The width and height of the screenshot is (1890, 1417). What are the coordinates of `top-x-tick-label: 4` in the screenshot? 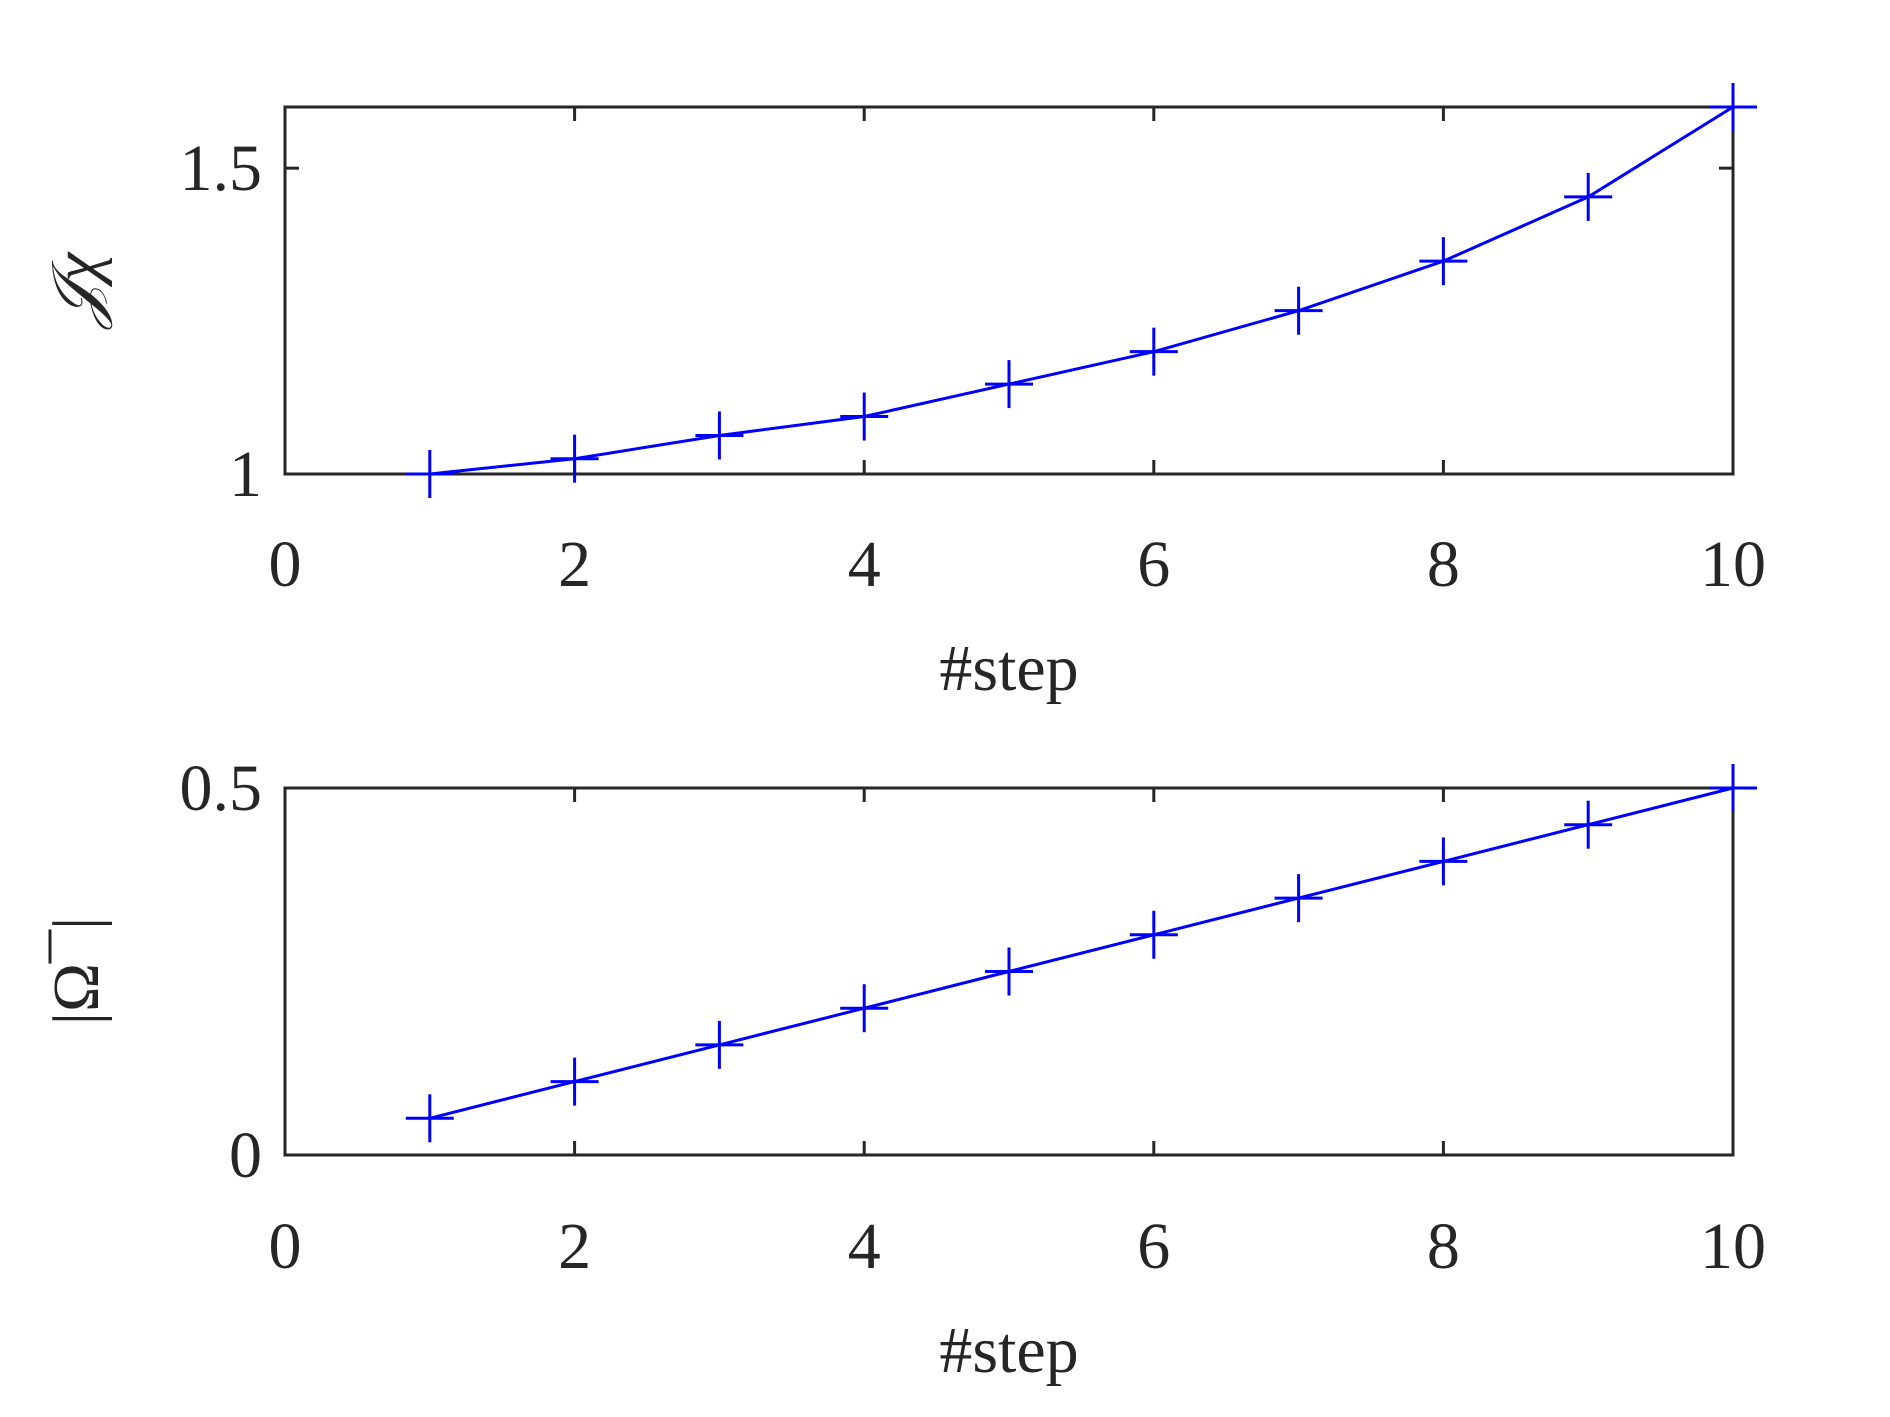 It's located at (864, 564).